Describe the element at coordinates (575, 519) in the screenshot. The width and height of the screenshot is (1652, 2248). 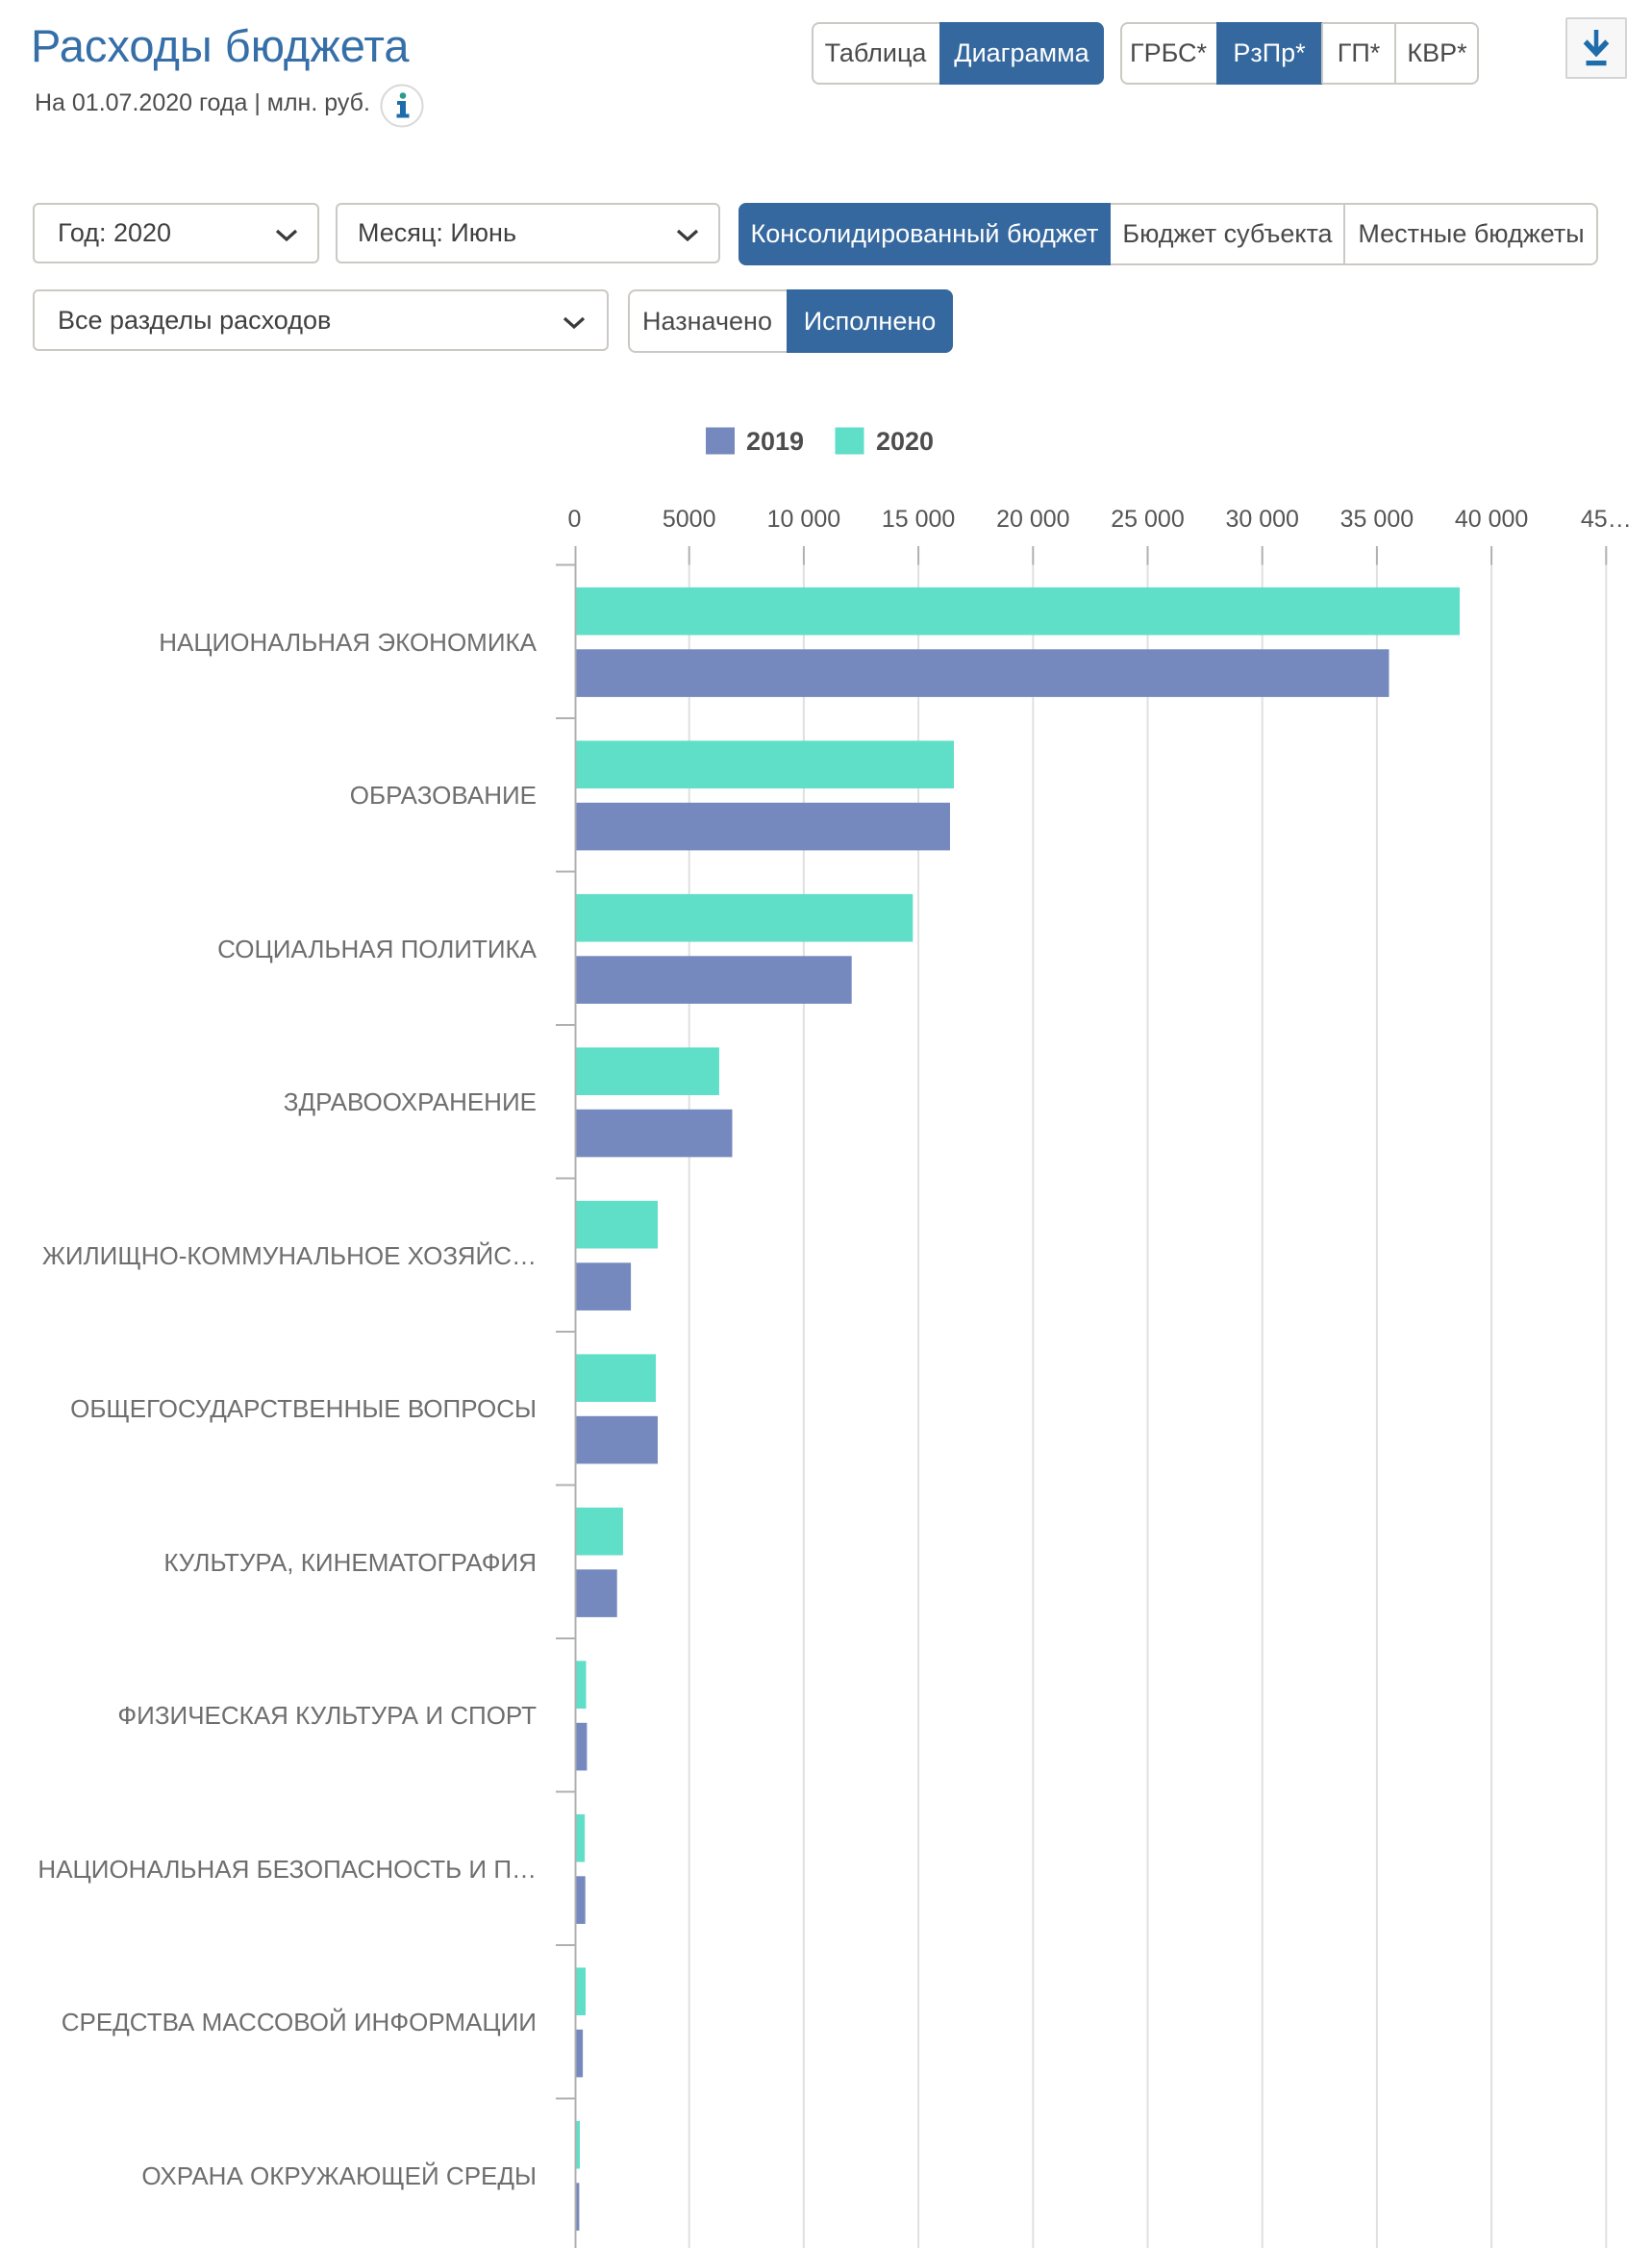
I see `svg-text: 0` at that location.